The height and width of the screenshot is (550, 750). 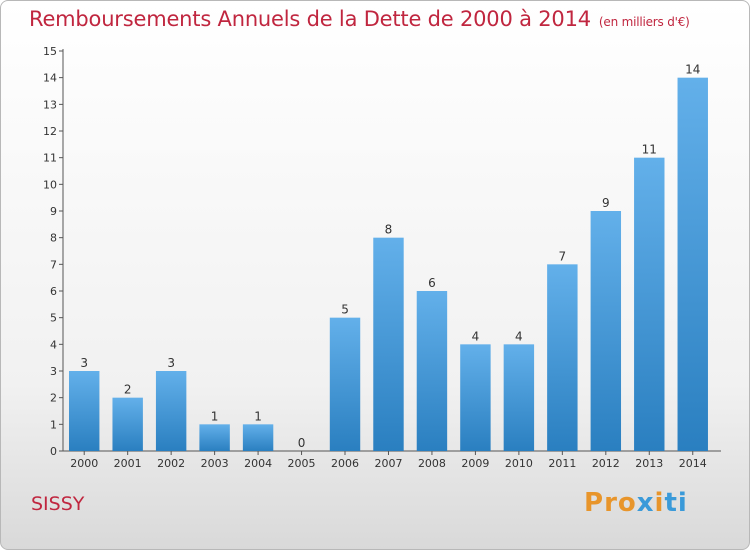 I want to click on bar-2001, so click(x=127, y=424).